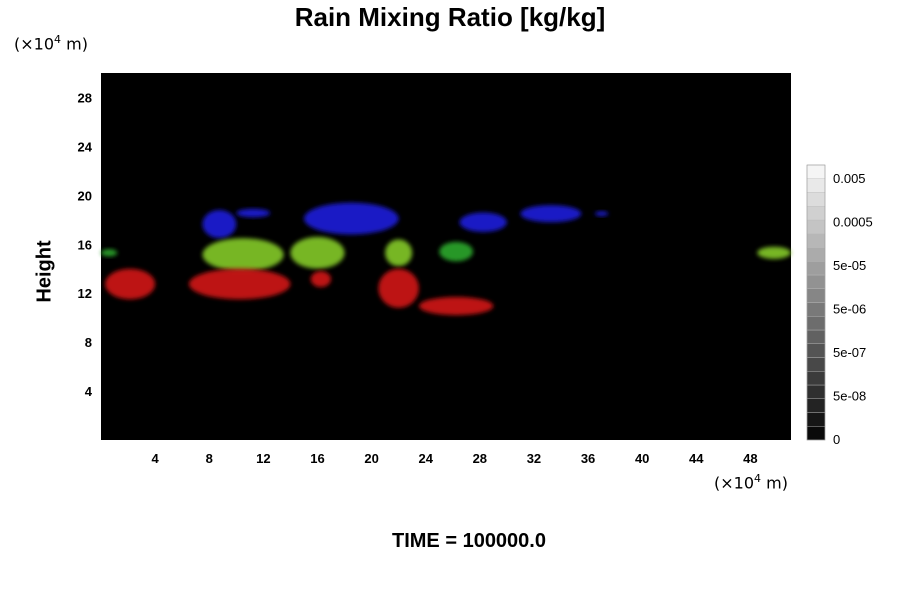  What do you see at coordinates (642, 458) in the screenshot?
I see `x-tick-label: 40` at bounding box center [642, 458].